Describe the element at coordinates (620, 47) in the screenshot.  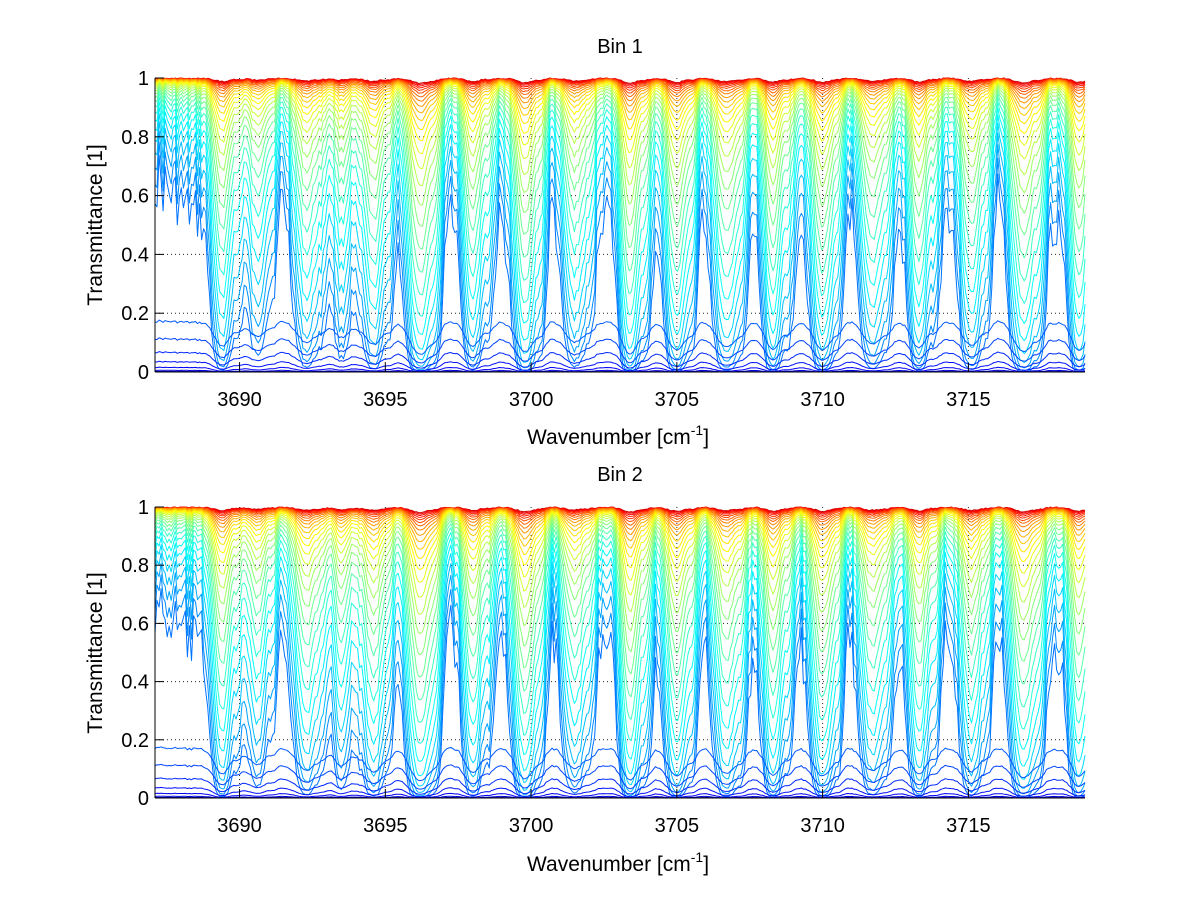
I see `subplot-title: Bin 1` at that location.